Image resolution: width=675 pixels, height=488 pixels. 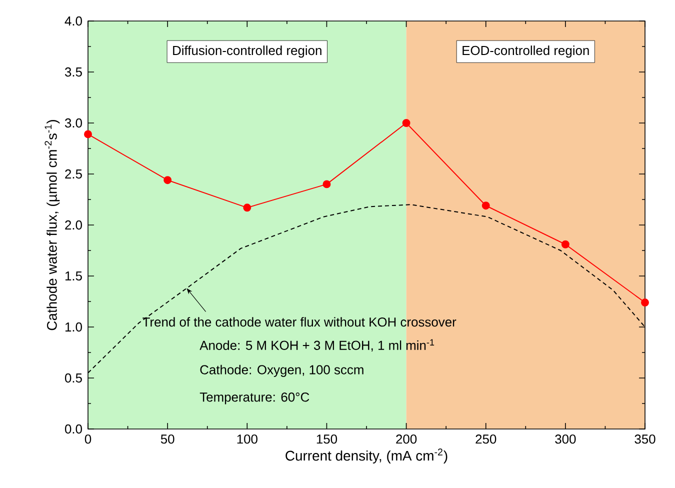 I want to click on x-tick-label: 0, so click(x=88, y=439).